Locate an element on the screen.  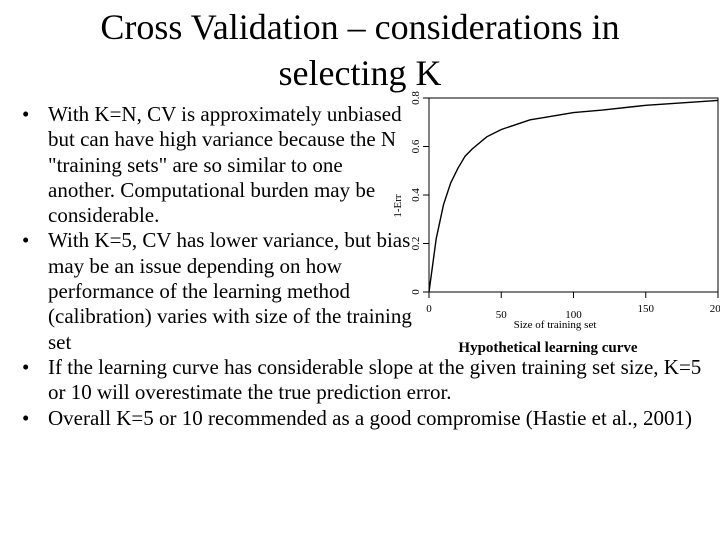
y-axis-label: 1-Err is located at coordinates (398, 206).